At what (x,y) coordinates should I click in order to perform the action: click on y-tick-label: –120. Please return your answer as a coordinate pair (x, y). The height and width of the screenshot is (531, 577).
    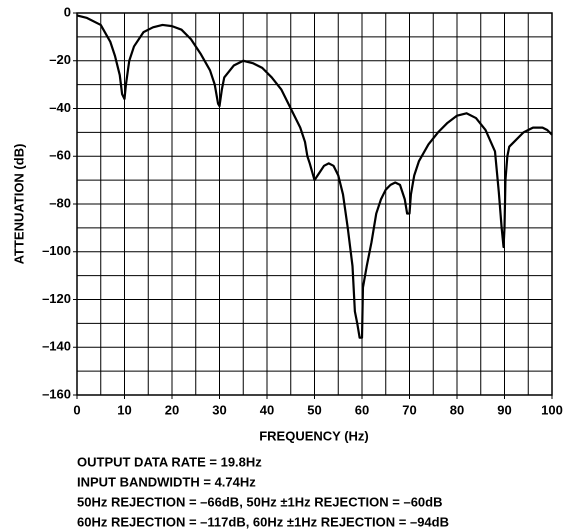
    Looking at the image, I should click on (56, 298).